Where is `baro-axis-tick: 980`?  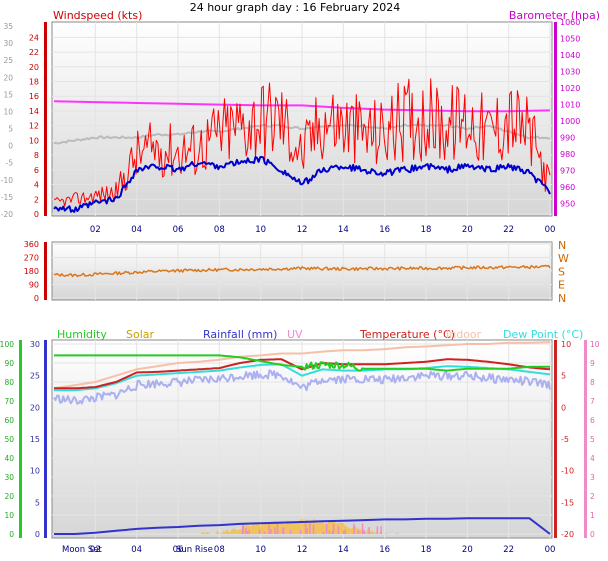 baro-axis-tick: 980 is located at coordinates (567, 154).